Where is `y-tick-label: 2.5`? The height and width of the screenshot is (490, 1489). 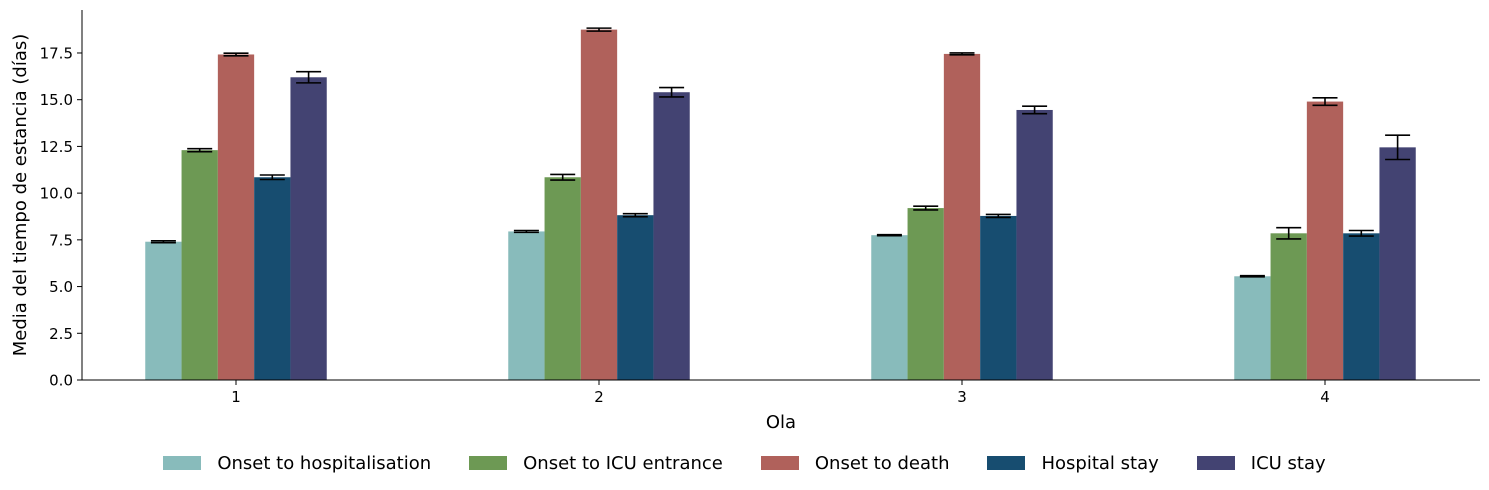 y-tick-label: 2.5 is located at coordinates (61, 334).